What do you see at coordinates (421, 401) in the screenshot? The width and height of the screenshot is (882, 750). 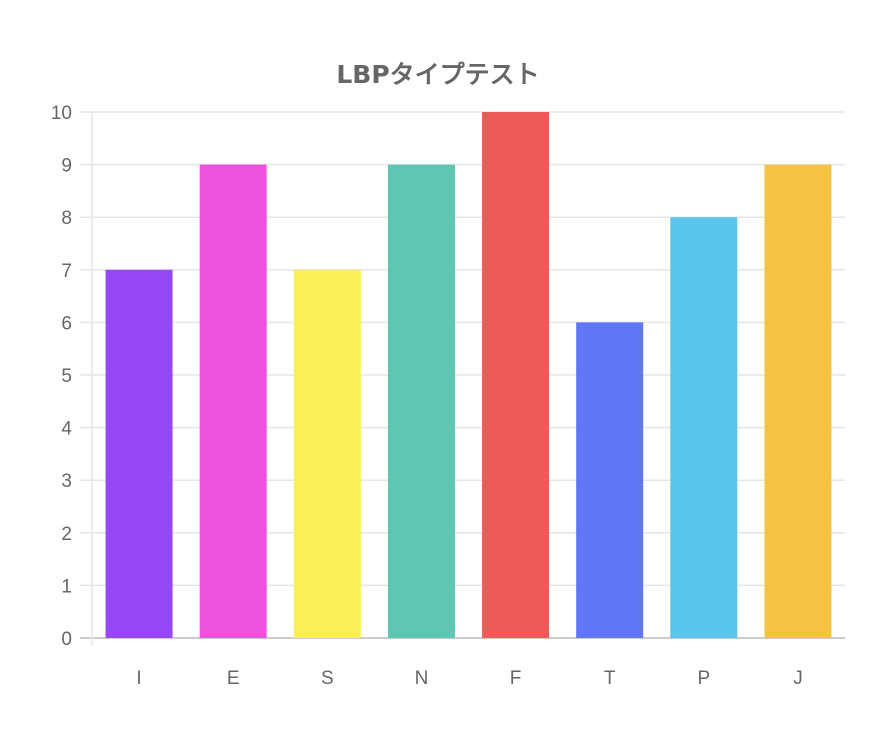 I see `bar-N` at bounding box center [421, 401].